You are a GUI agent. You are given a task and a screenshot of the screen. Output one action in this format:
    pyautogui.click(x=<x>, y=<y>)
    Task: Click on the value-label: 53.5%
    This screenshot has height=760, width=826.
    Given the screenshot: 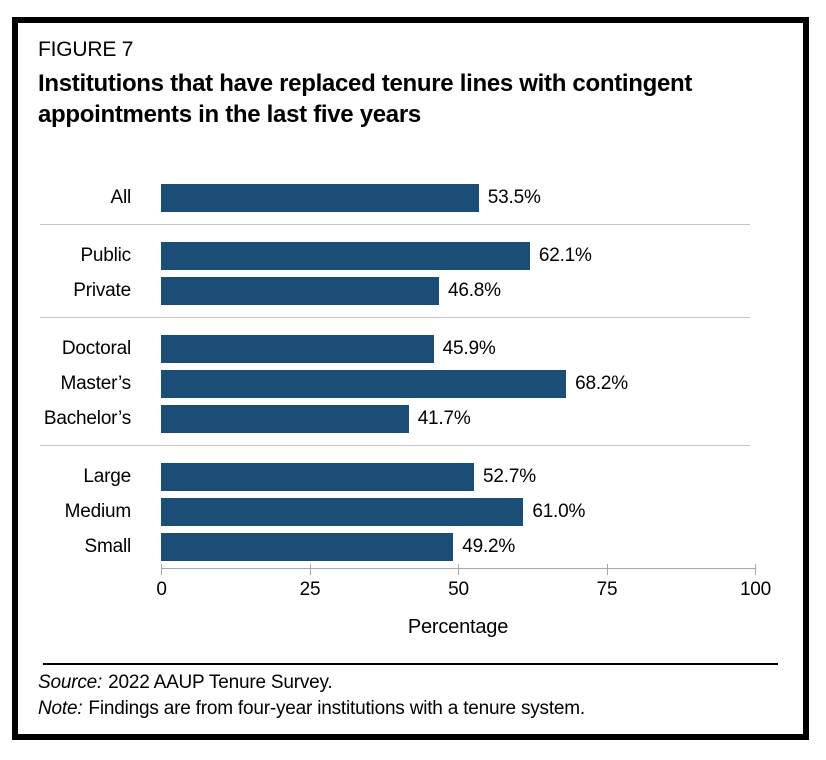 What is the action you would take?
    pyautogui.click(x=514, y=197)
    